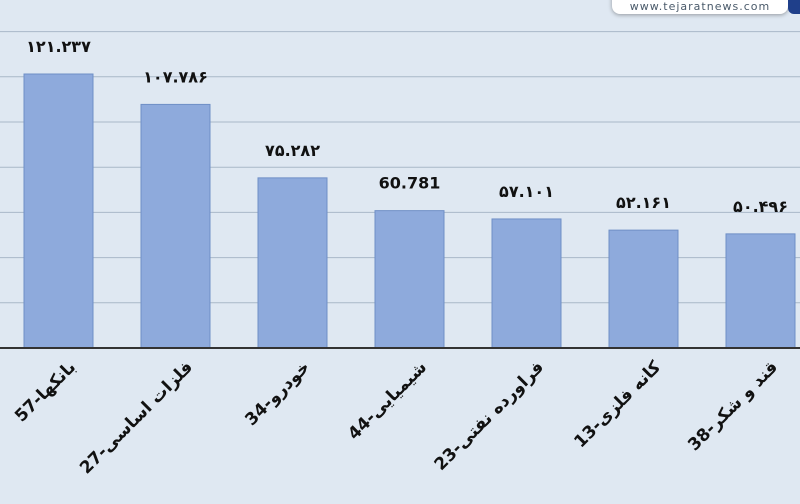  I want to click on data-label: ۵۰.۴۹۶, so click(760, 206).